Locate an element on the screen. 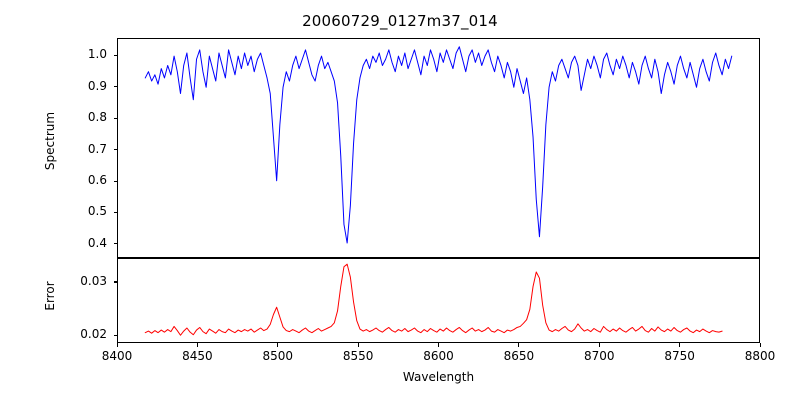 Image resolution: width=800 pixels, height=400 pixels. y-tick-label-spectrum: 0.7 is located at coordinates (97, 148).